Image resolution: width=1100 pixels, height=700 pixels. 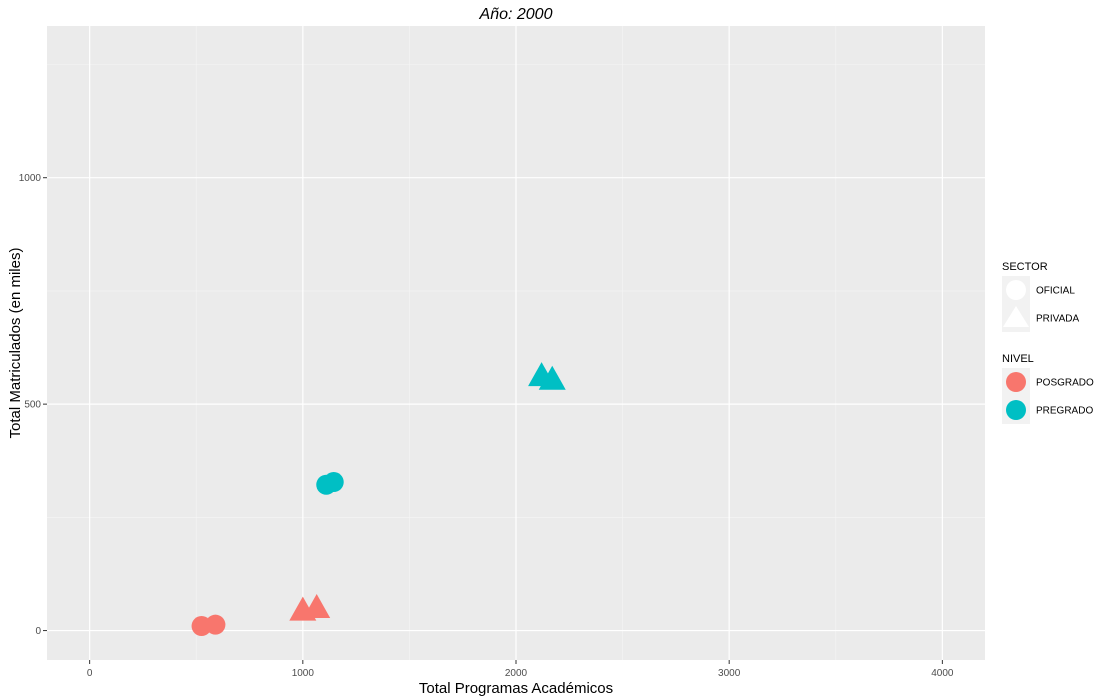 I want to click on x-tick-label: 1000, so click(x=303, y=673).